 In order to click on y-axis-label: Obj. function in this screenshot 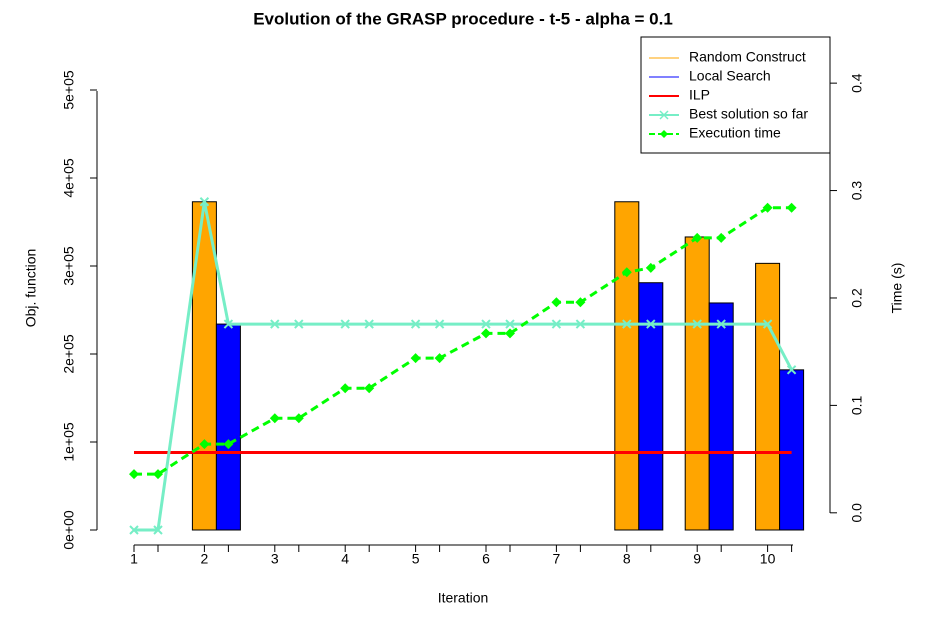, I will do `click(31, 288)`.